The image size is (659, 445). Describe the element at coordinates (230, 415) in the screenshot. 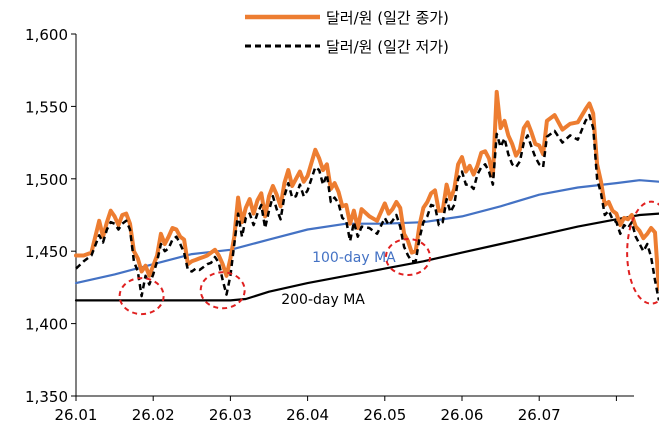

I see `x-tick-label: 26.03` at that location.